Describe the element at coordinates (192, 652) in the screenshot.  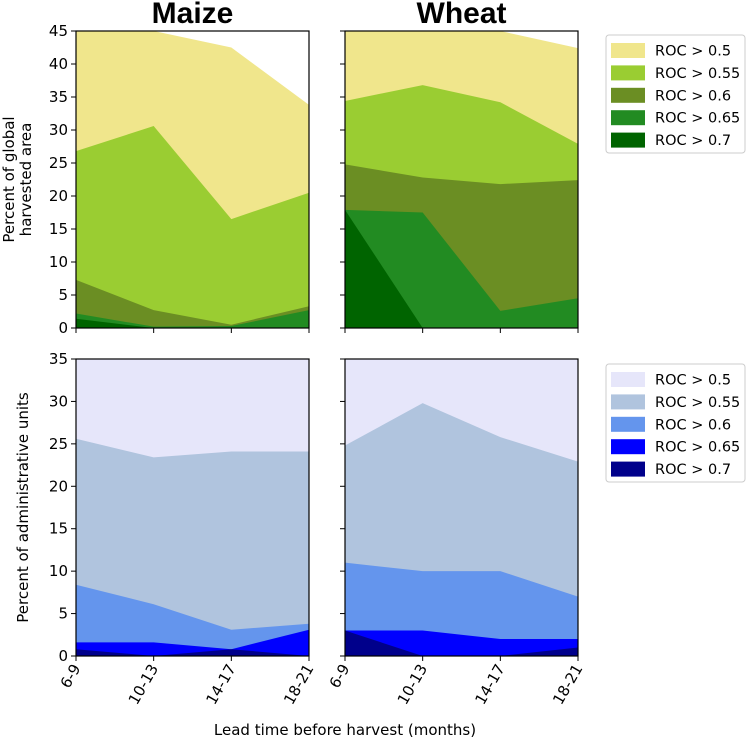
I see `area-roc-0-7-r1-p0` at that location.